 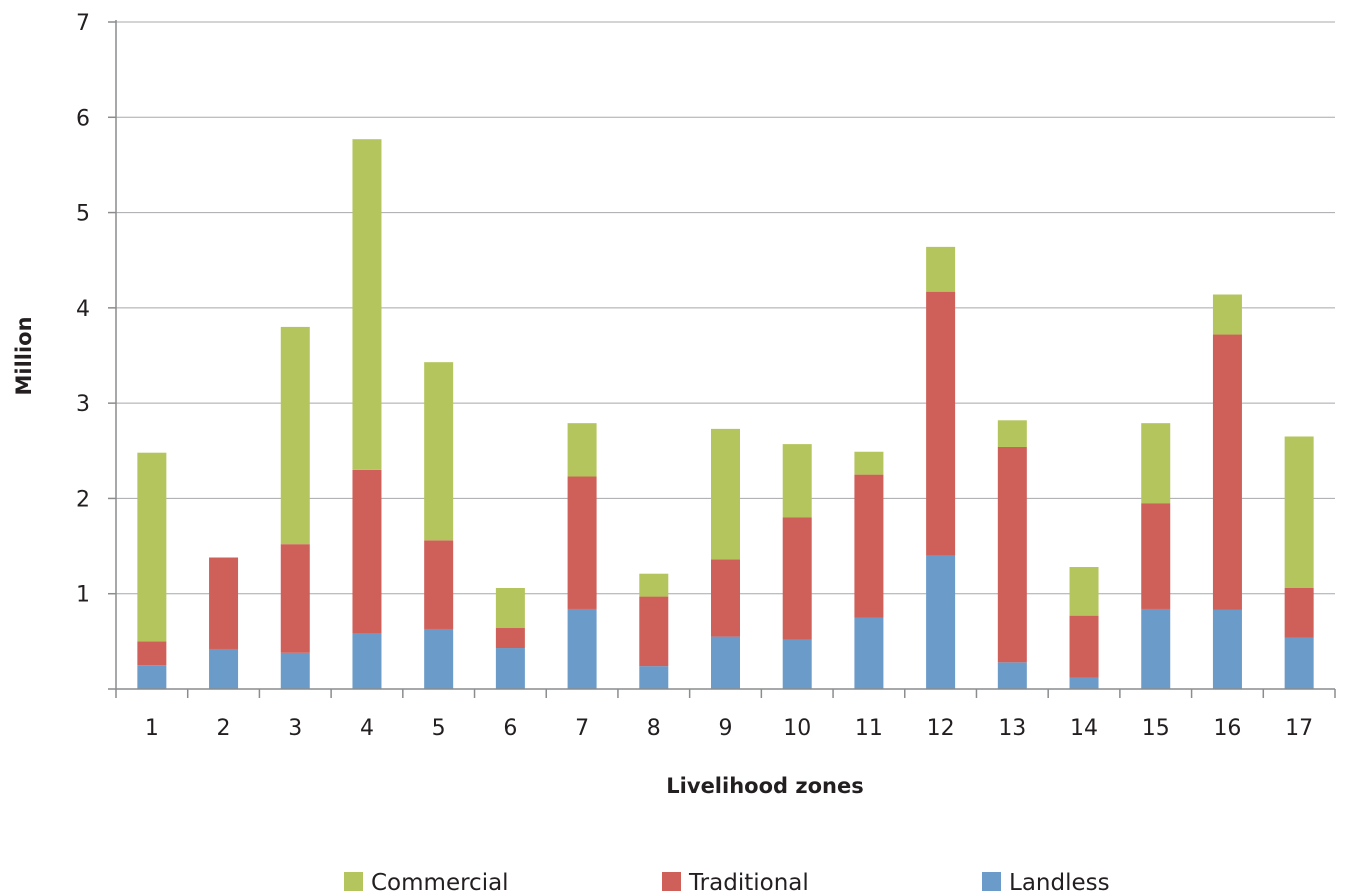 I want to click on legend-label-traditional: Traditional, so click(x=748, y=882).